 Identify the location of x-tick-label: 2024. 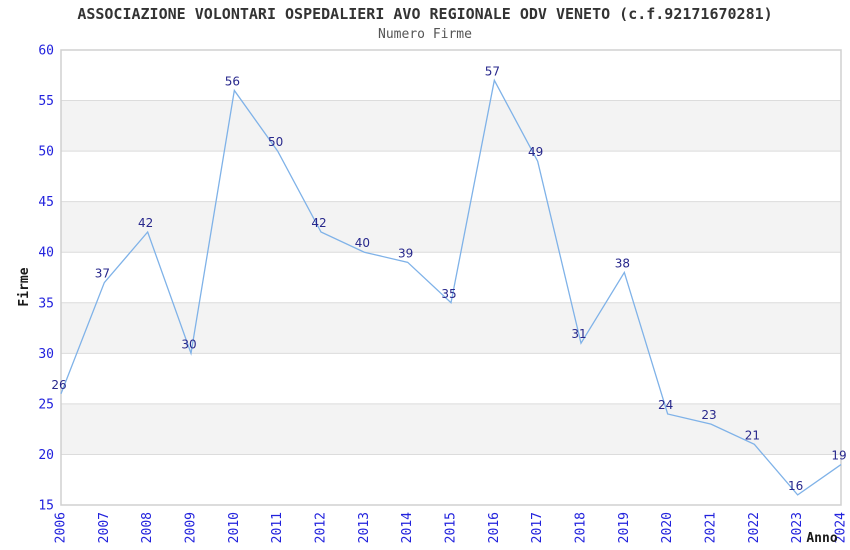
(841, 527).